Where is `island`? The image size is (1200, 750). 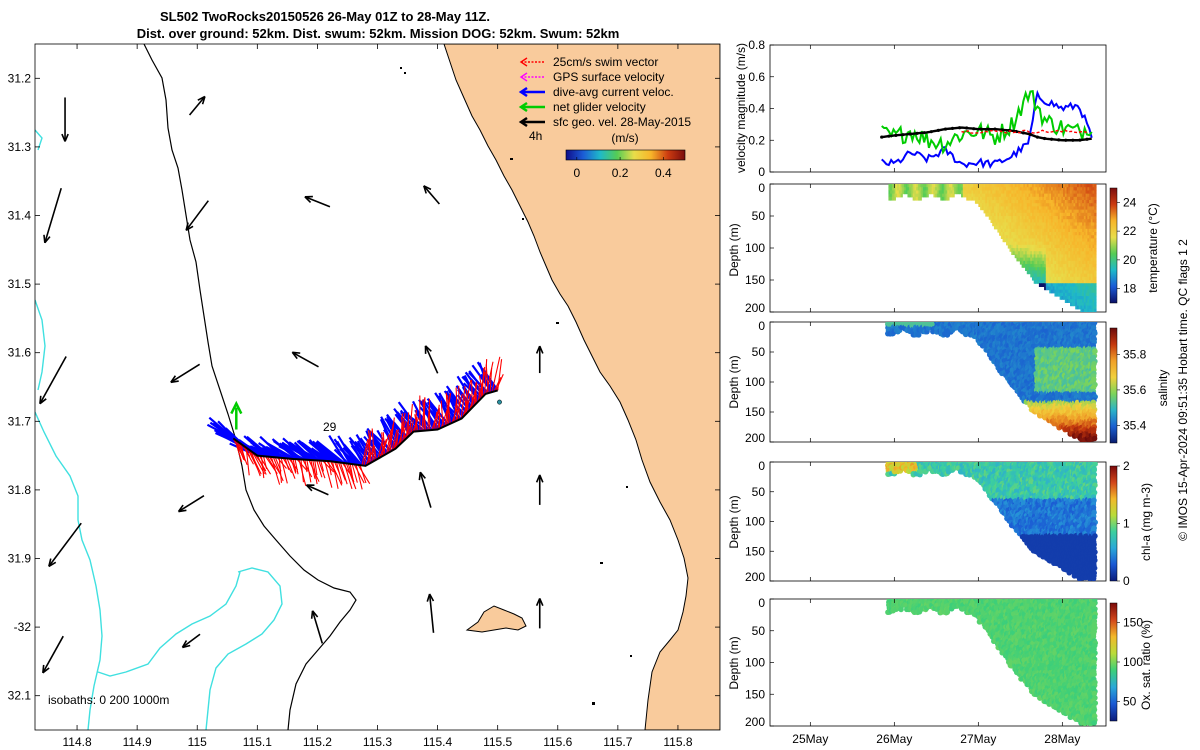
island is located at coordinates (496, 619).